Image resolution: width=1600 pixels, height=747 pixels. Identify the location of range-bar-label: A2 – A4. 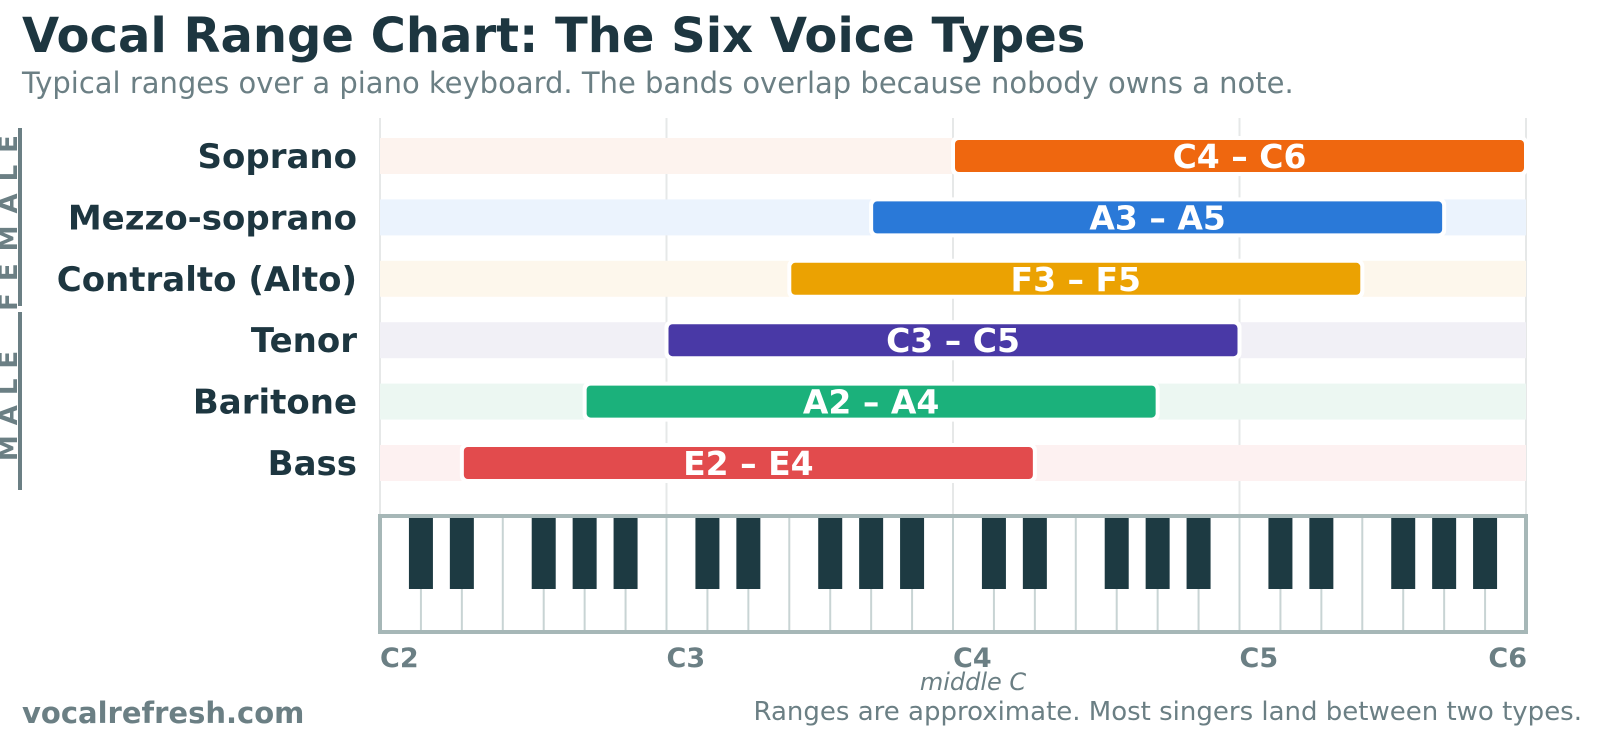
(871, 402).